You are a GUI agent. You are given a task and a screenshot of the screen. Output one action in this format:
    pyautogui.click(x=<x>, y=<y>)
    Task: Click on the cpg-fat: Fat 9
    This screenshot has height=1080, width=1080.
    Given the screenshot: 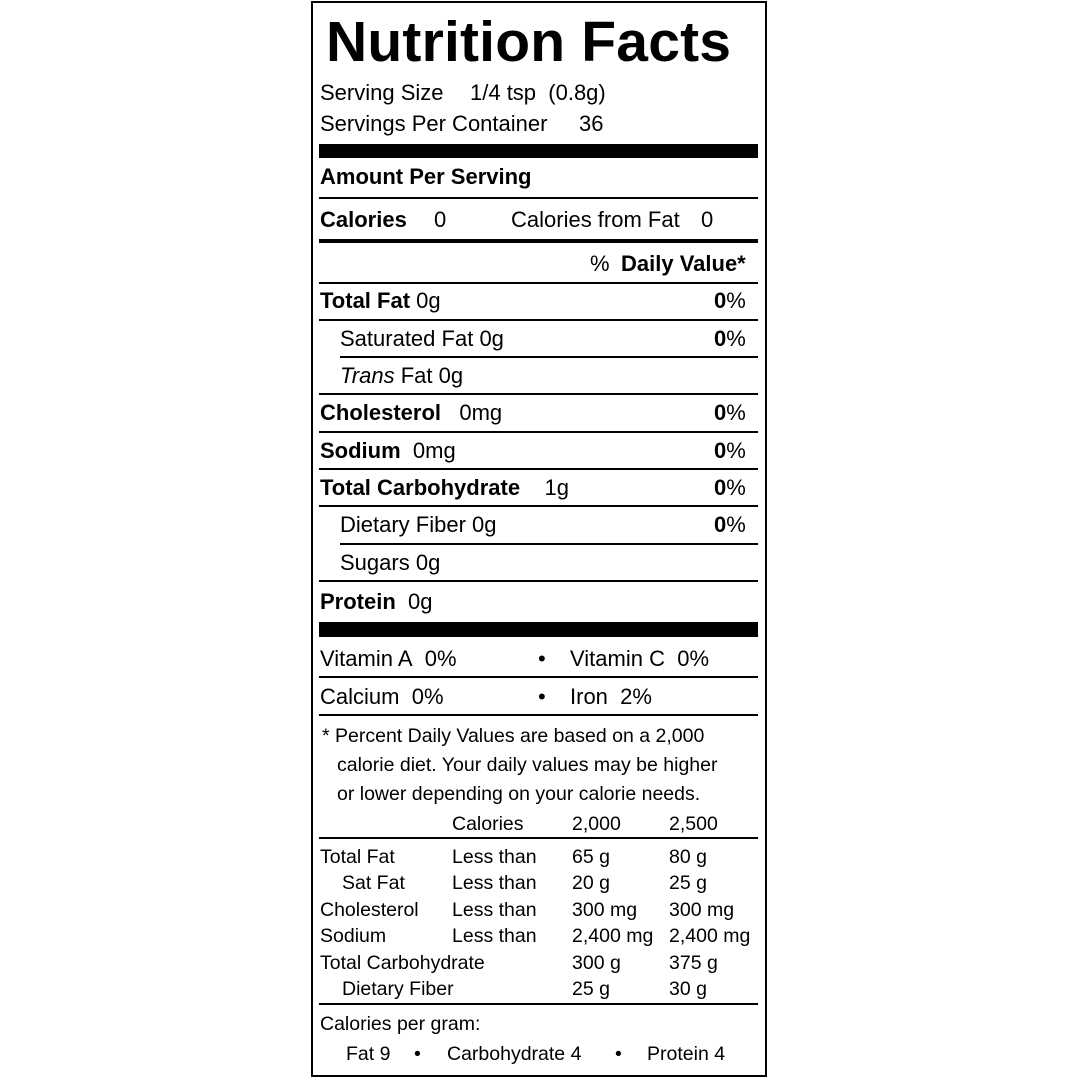 What is the action you would take?
    pyautogui.click(x=368, y=1054)
    